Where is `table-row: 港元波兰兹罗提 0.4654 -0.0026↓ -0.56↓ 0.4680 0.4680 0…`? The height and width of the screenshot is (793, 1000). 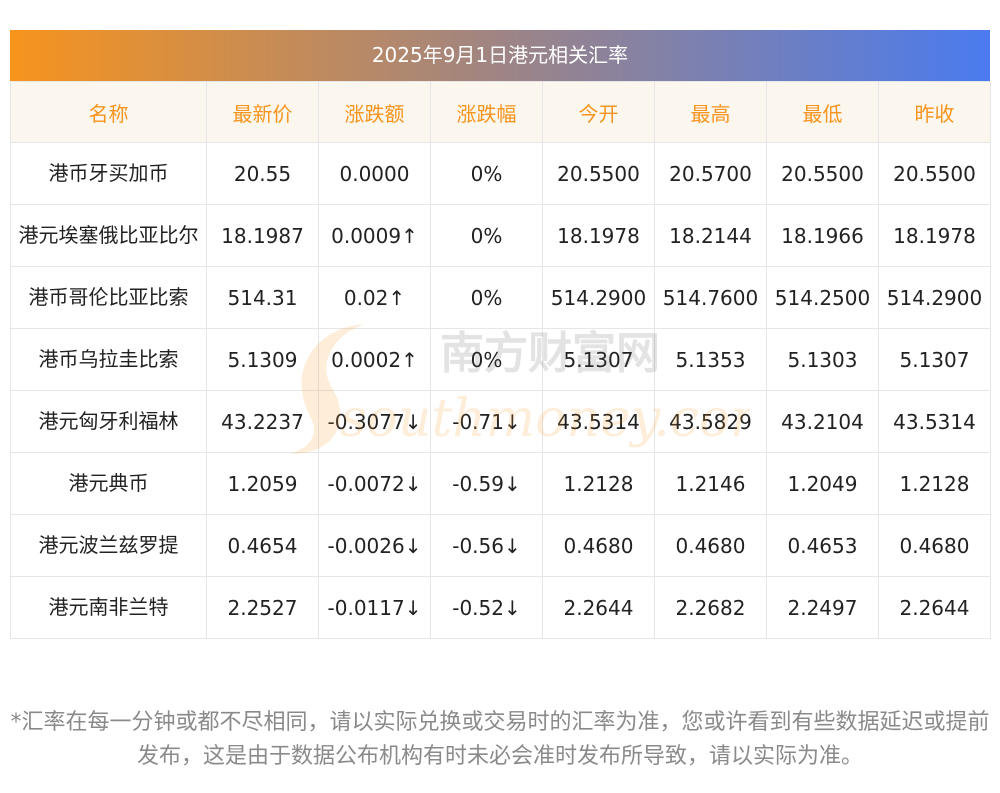 table-row: 港元波兰兹罗提 0.4654 -0.0026↓ -0.56↓ 0.4680 0.4680 0… is located at coordinates (500, 545).